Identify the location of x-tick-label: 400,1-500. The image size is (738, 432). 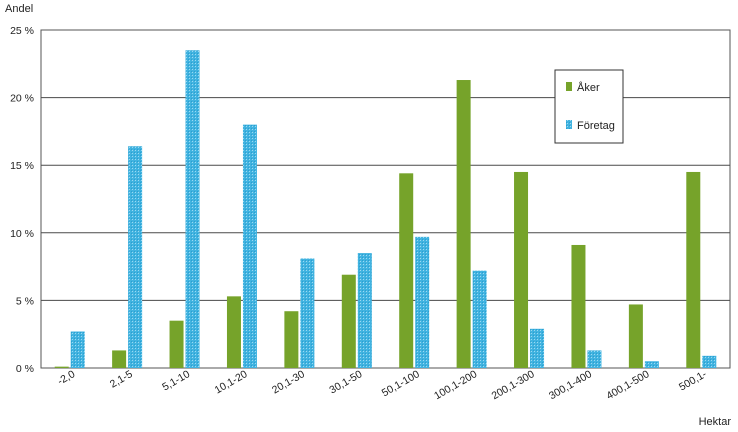
(627, 385).